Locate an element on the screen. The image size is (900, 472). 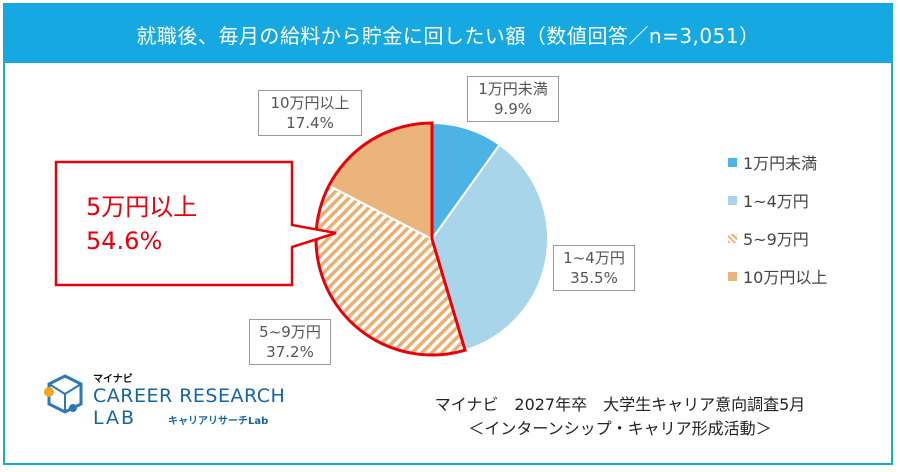
chart-legend: 1万円未満 1~4万円 5~9万円 10万円以上 is located at coordinates (777, 219).